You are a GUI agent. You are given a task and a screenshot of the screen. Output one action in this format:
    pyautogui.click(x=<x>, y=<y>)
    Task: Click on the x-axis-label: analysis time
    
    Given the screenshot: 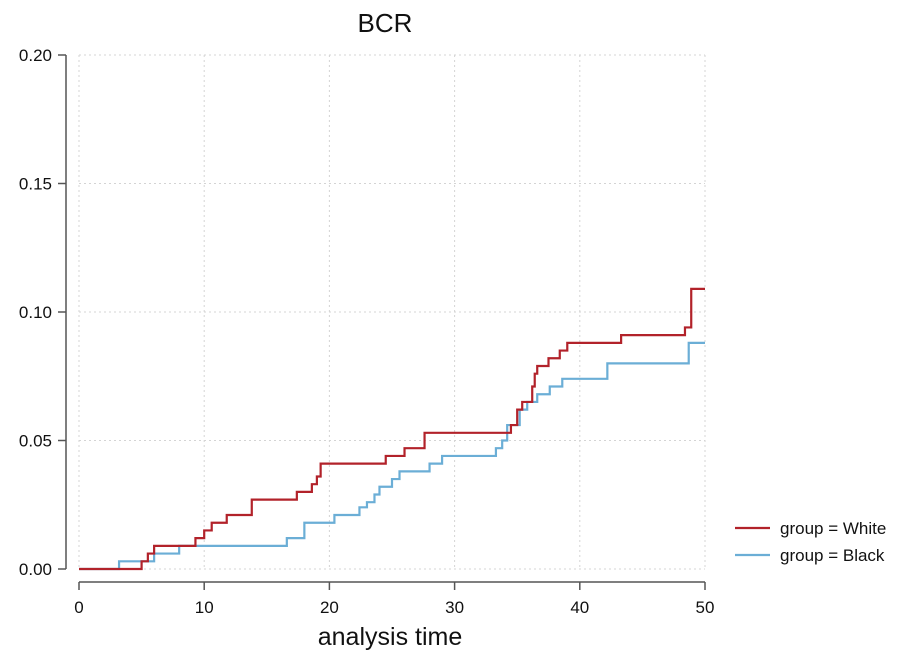 What is the action you would take?
    pyautogui.click(x=390, y=637)
    